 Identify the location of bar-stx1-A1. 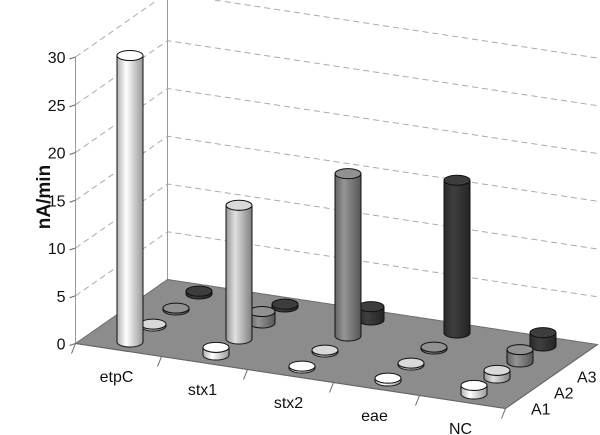
(216, 351).